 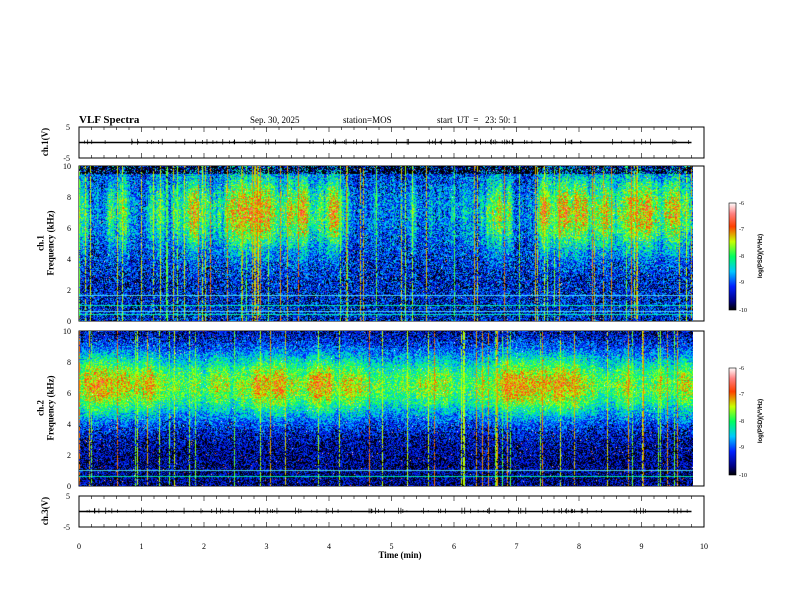 I want to click on ch1-colorbar-label: log(PSD)(V²/Hz), so click(x=760, y=256).